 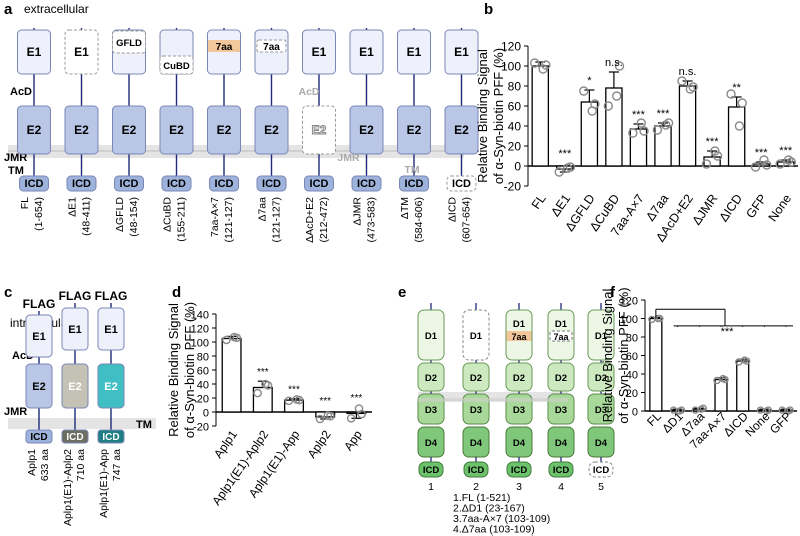 What do you see at coordinates (539, 202) in the screenshot?
I see `category-label: FL` at bounding box center [539, 202].